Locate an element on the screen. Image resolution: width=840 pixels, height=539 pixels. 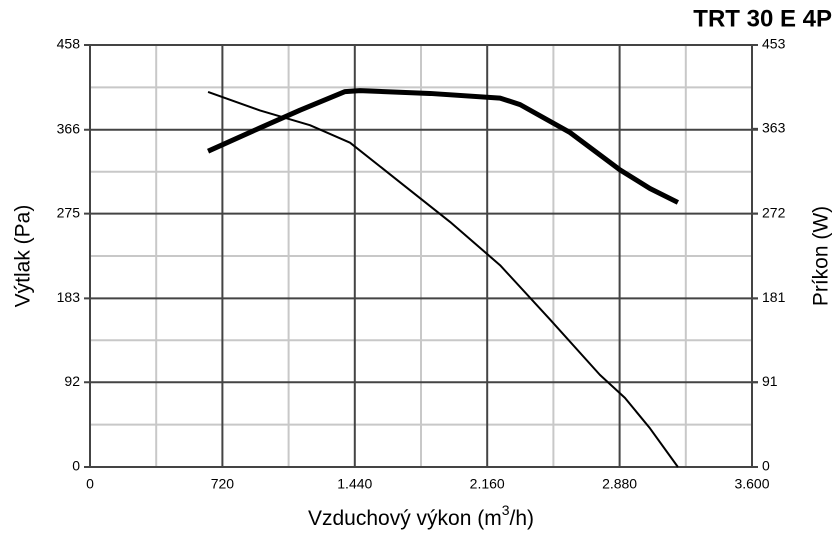
x-tick-label: 2.160 is located at coordinates (487, 484).